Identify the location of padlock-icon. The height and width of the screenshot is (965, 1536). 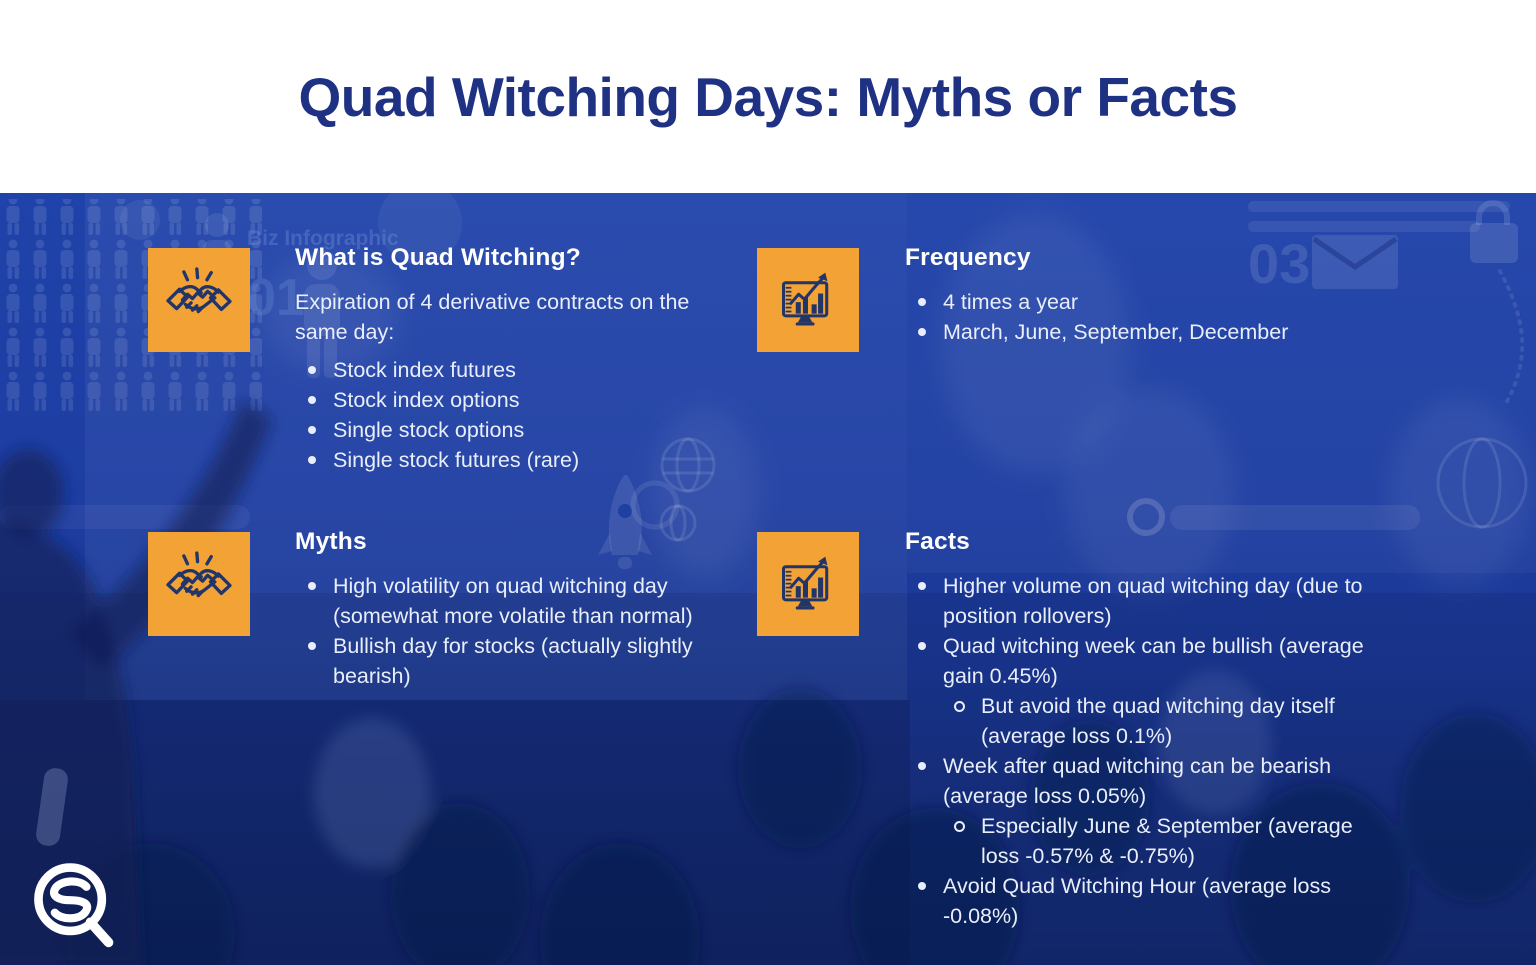
(1497, 303).